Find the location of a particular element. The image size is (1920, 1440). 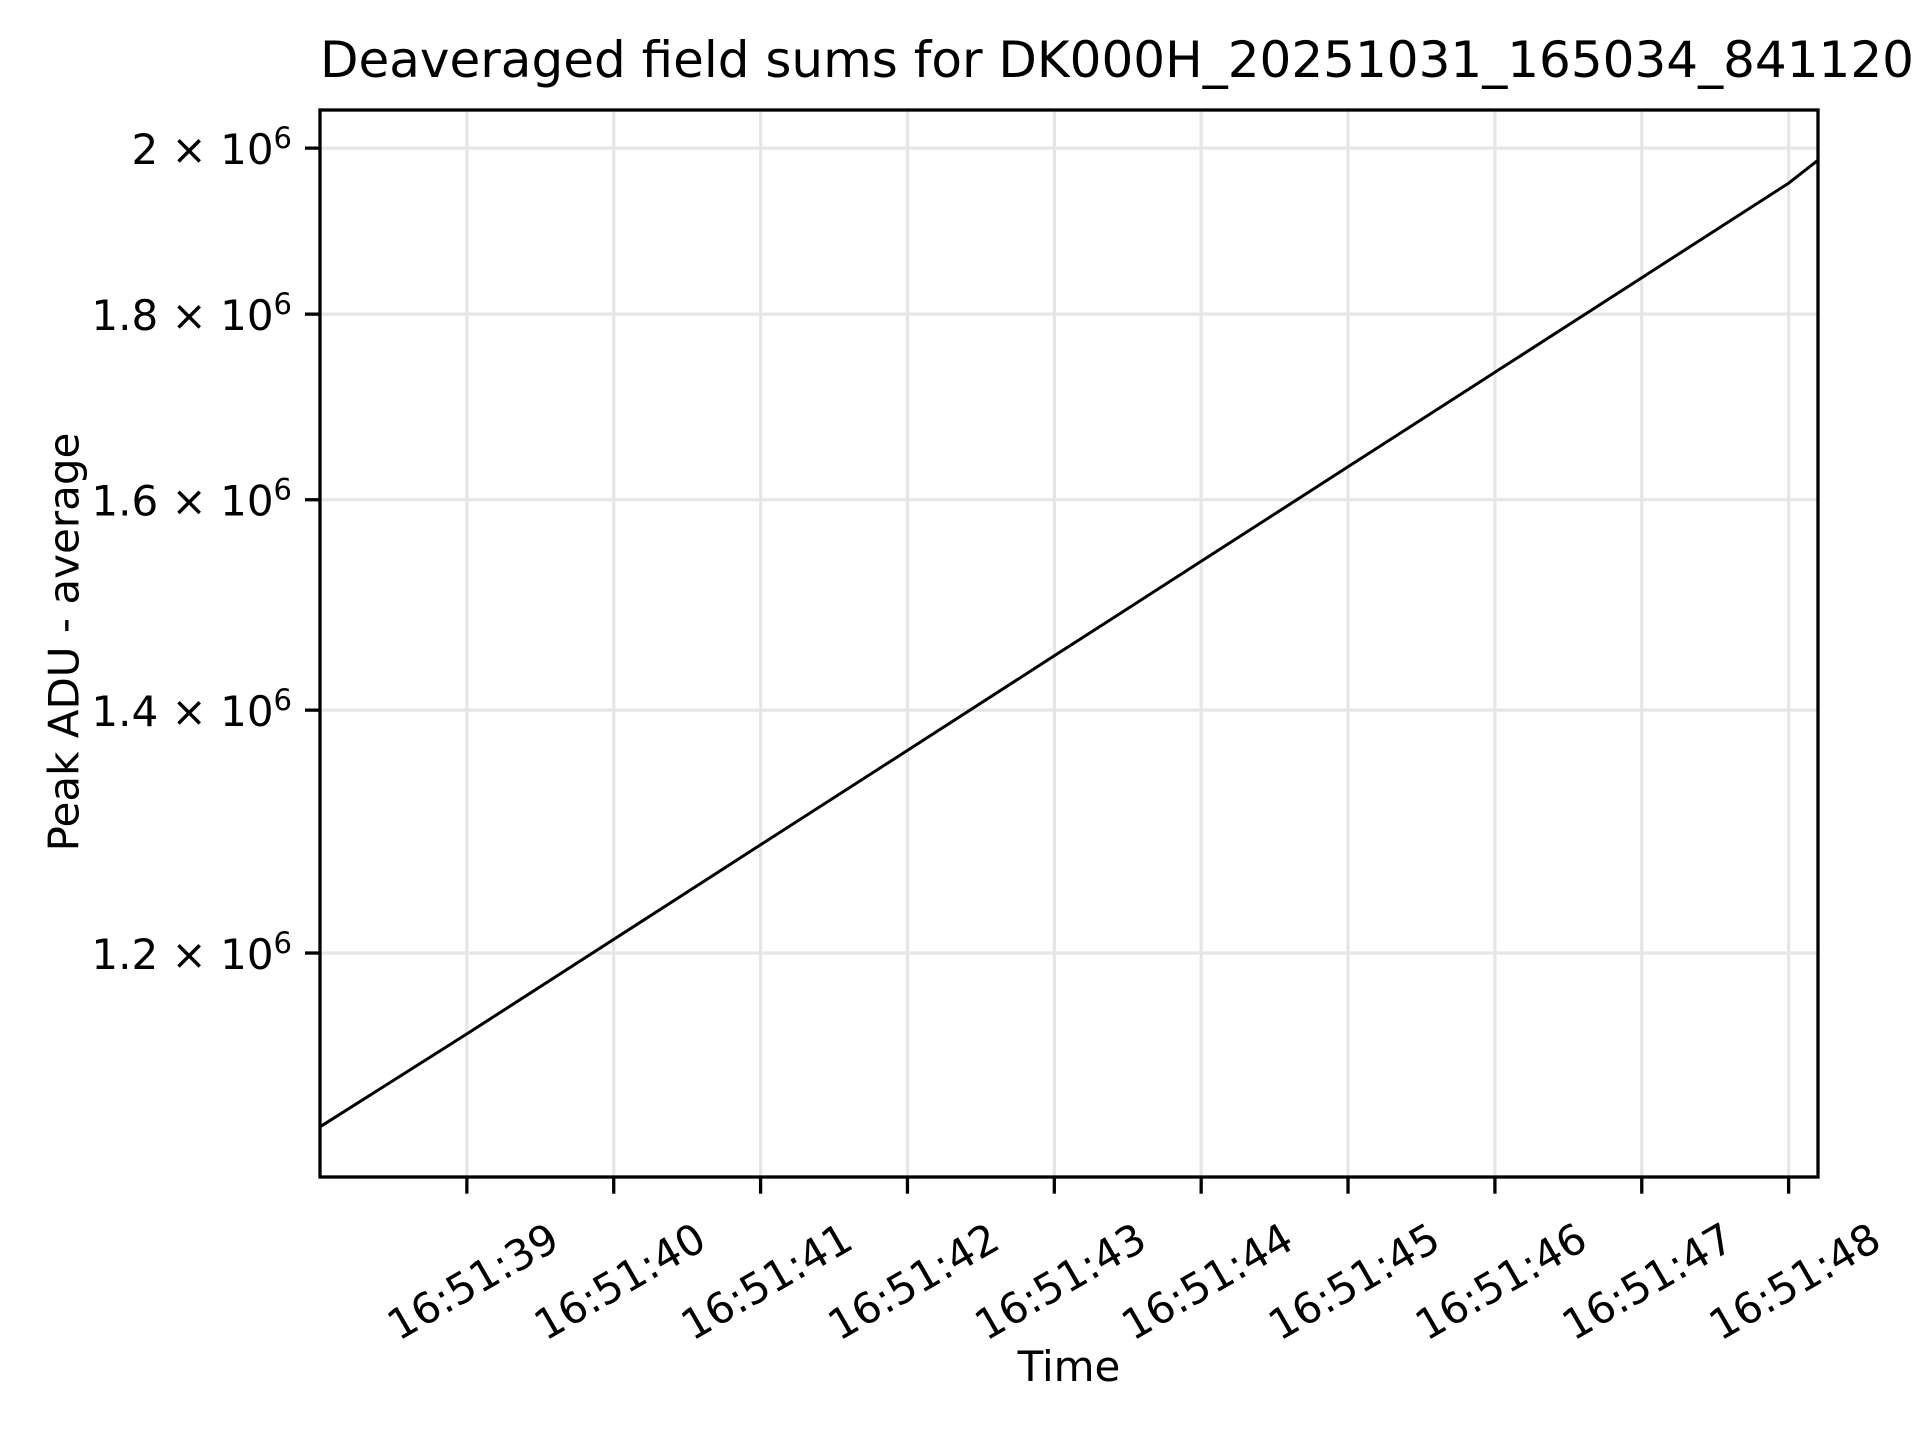

y-tick-label: 1.2 × 106 is located at coordinates (191, 952).